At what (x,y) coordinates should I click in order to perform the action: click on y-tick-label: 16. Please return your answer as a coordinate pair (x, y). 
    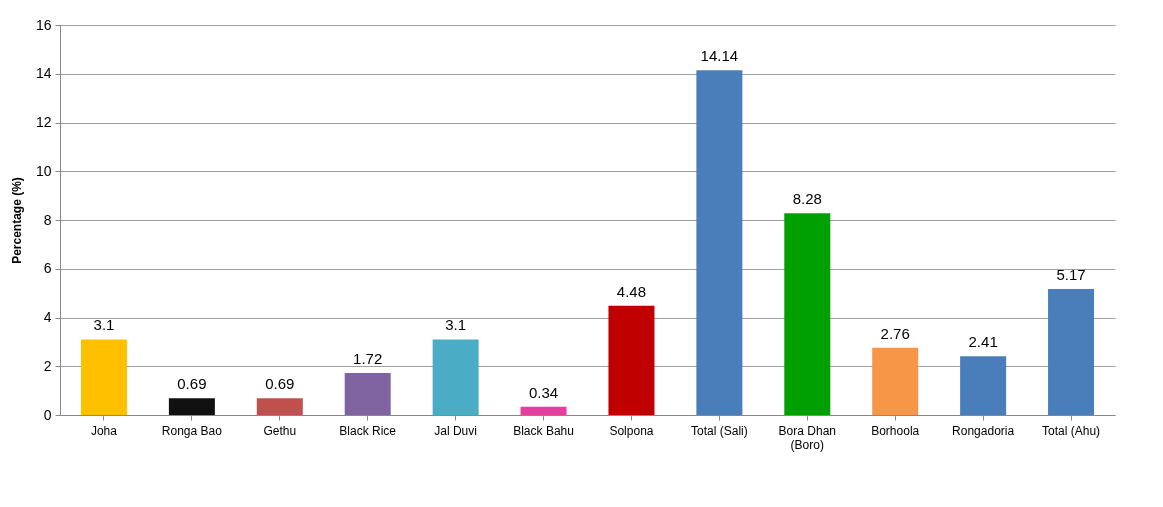
    Looking at the image, I should click on (43, 24).